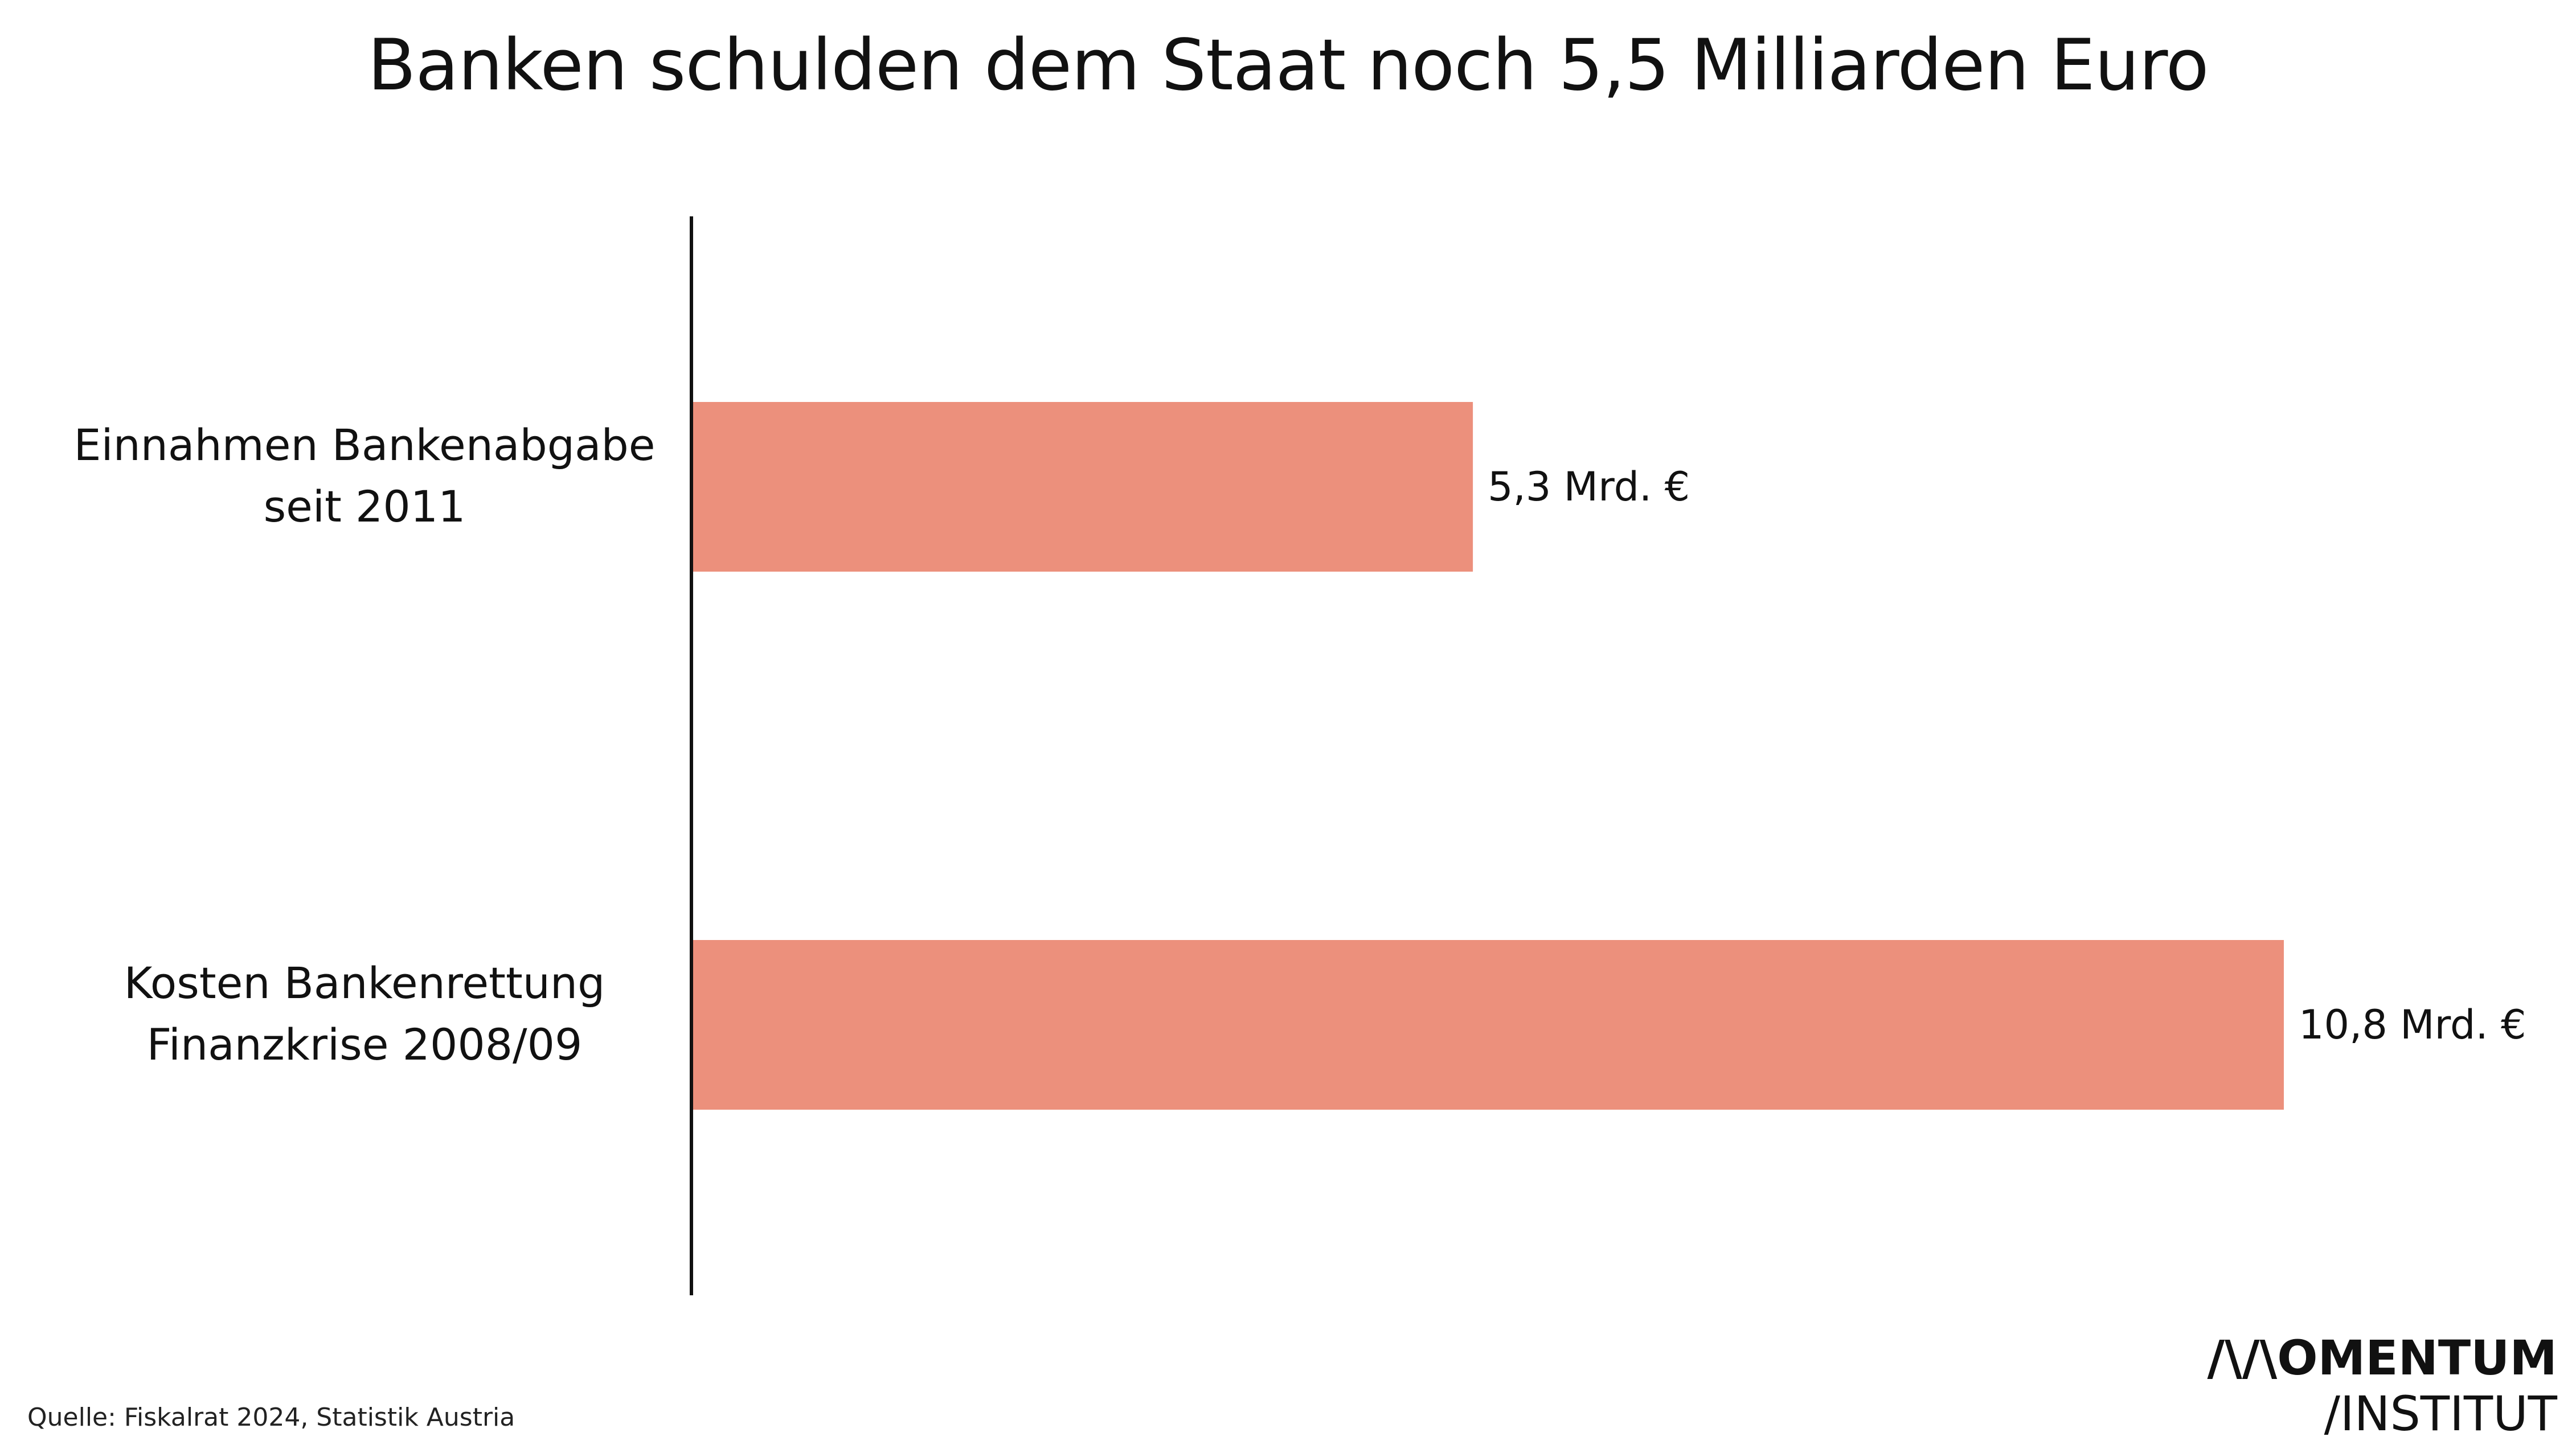 The image size is (2576, 1453). What do you see at coordinates (1589, 486) in the screenshot?
I see `value-label-0: 5,3 Mrd. €` at bounding box center [1589, 486].